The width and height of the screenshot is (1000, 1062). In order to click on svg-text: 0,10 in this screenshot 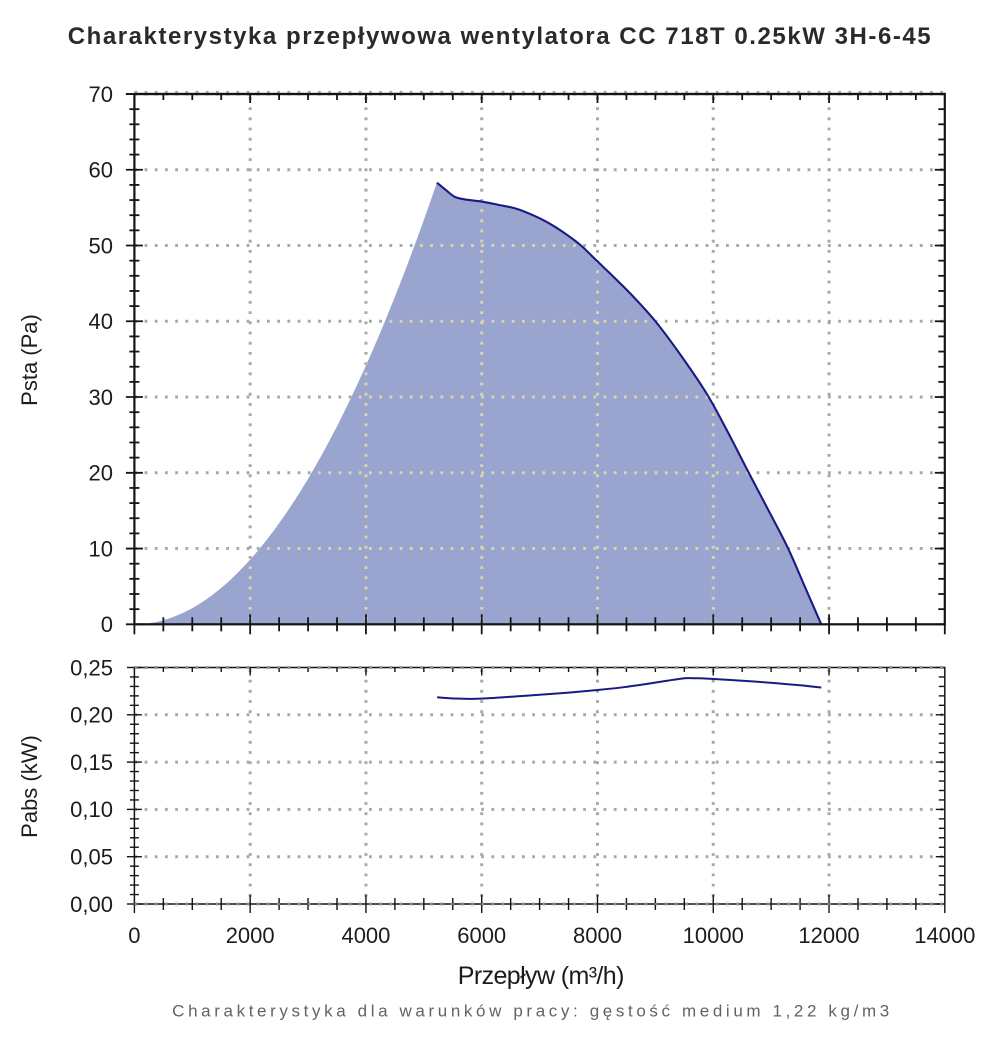, I will do `click(91, 809)`.